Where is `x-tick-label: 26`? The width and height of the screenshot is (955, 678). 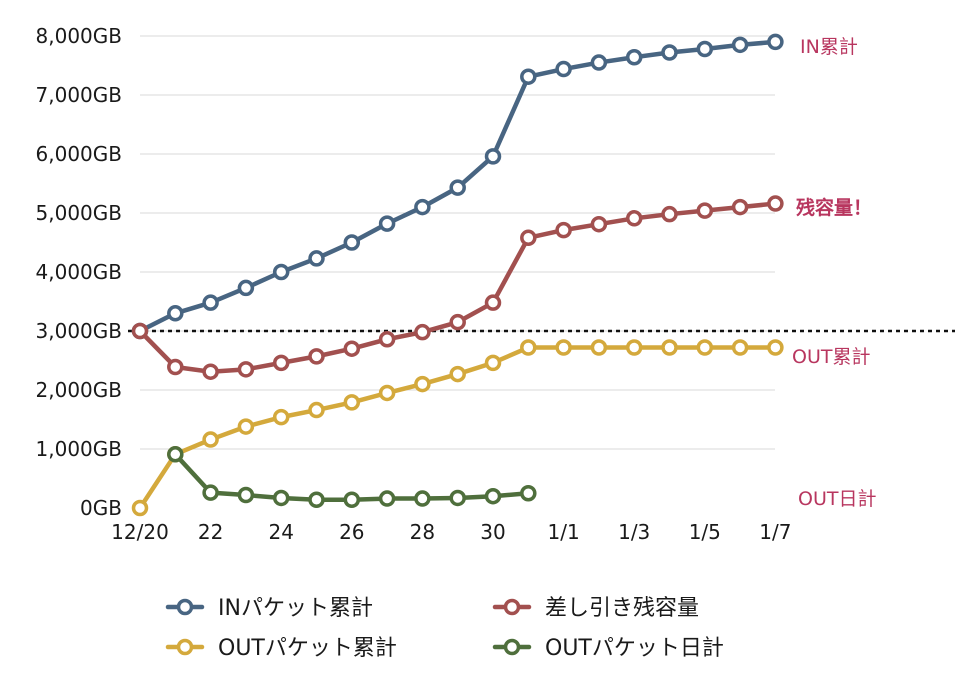 x-tick-label: 26 is located at coordinates (351, 532).